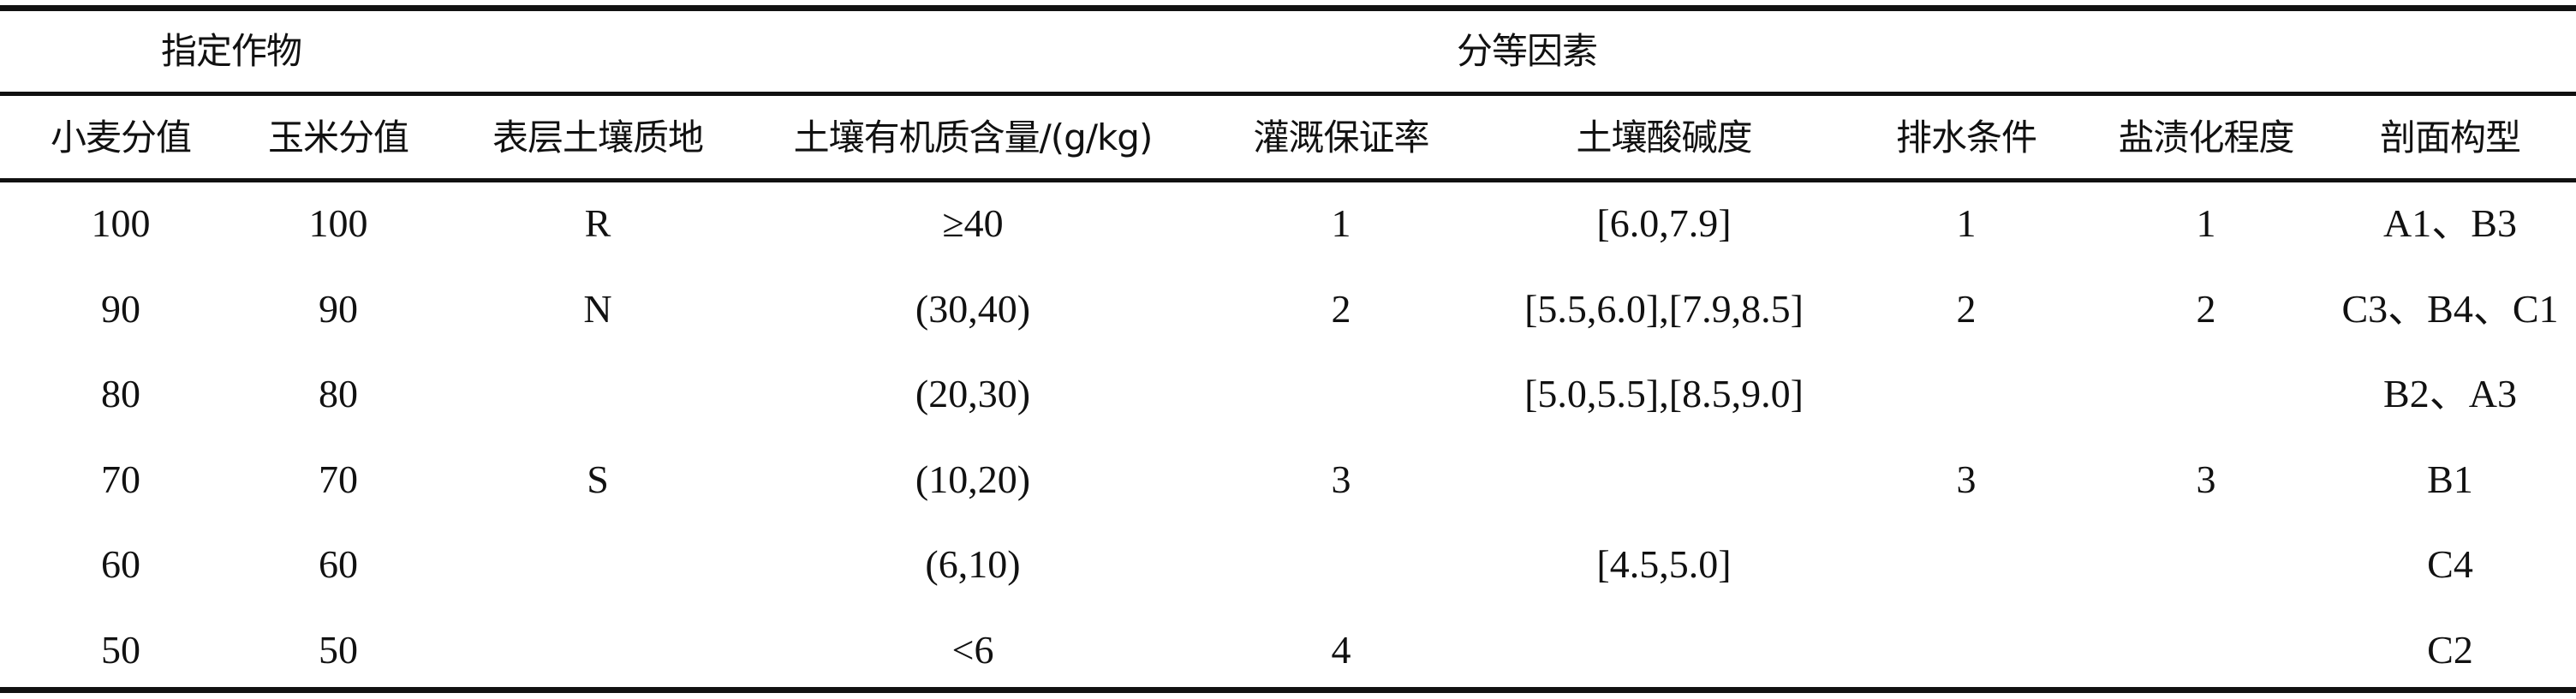  What do you see at coordinates (598, 223) in the screenshot?
I see `table-cell: R` at bounding box center [598, 223].